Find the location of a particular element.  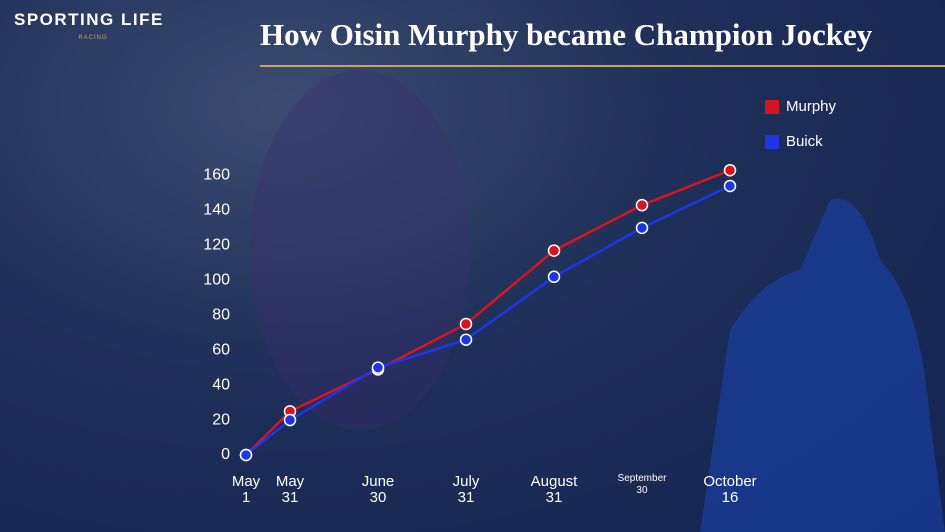

y-tick-label: 20 is located at coordinates (221, 419).